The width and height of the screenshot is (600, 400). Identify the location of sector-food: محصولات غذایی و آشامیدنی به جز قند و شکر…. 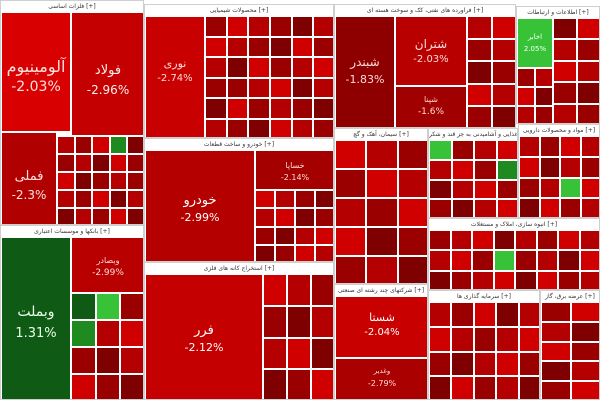
(473, 173).